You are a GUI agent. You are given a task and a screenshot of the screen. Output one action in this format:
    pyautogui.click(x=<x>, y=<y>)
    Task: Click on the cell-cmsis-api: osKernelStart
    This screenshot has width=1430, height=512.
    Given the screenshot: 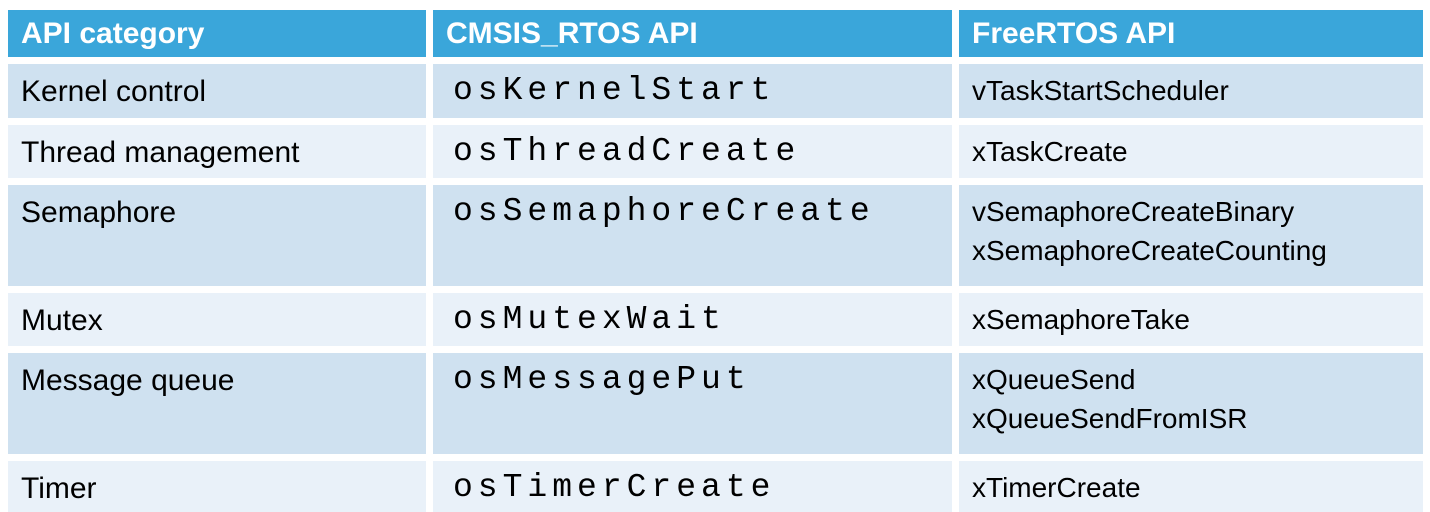 What is the action you would take?
    pyautogui.click(x=692, y=91)
    